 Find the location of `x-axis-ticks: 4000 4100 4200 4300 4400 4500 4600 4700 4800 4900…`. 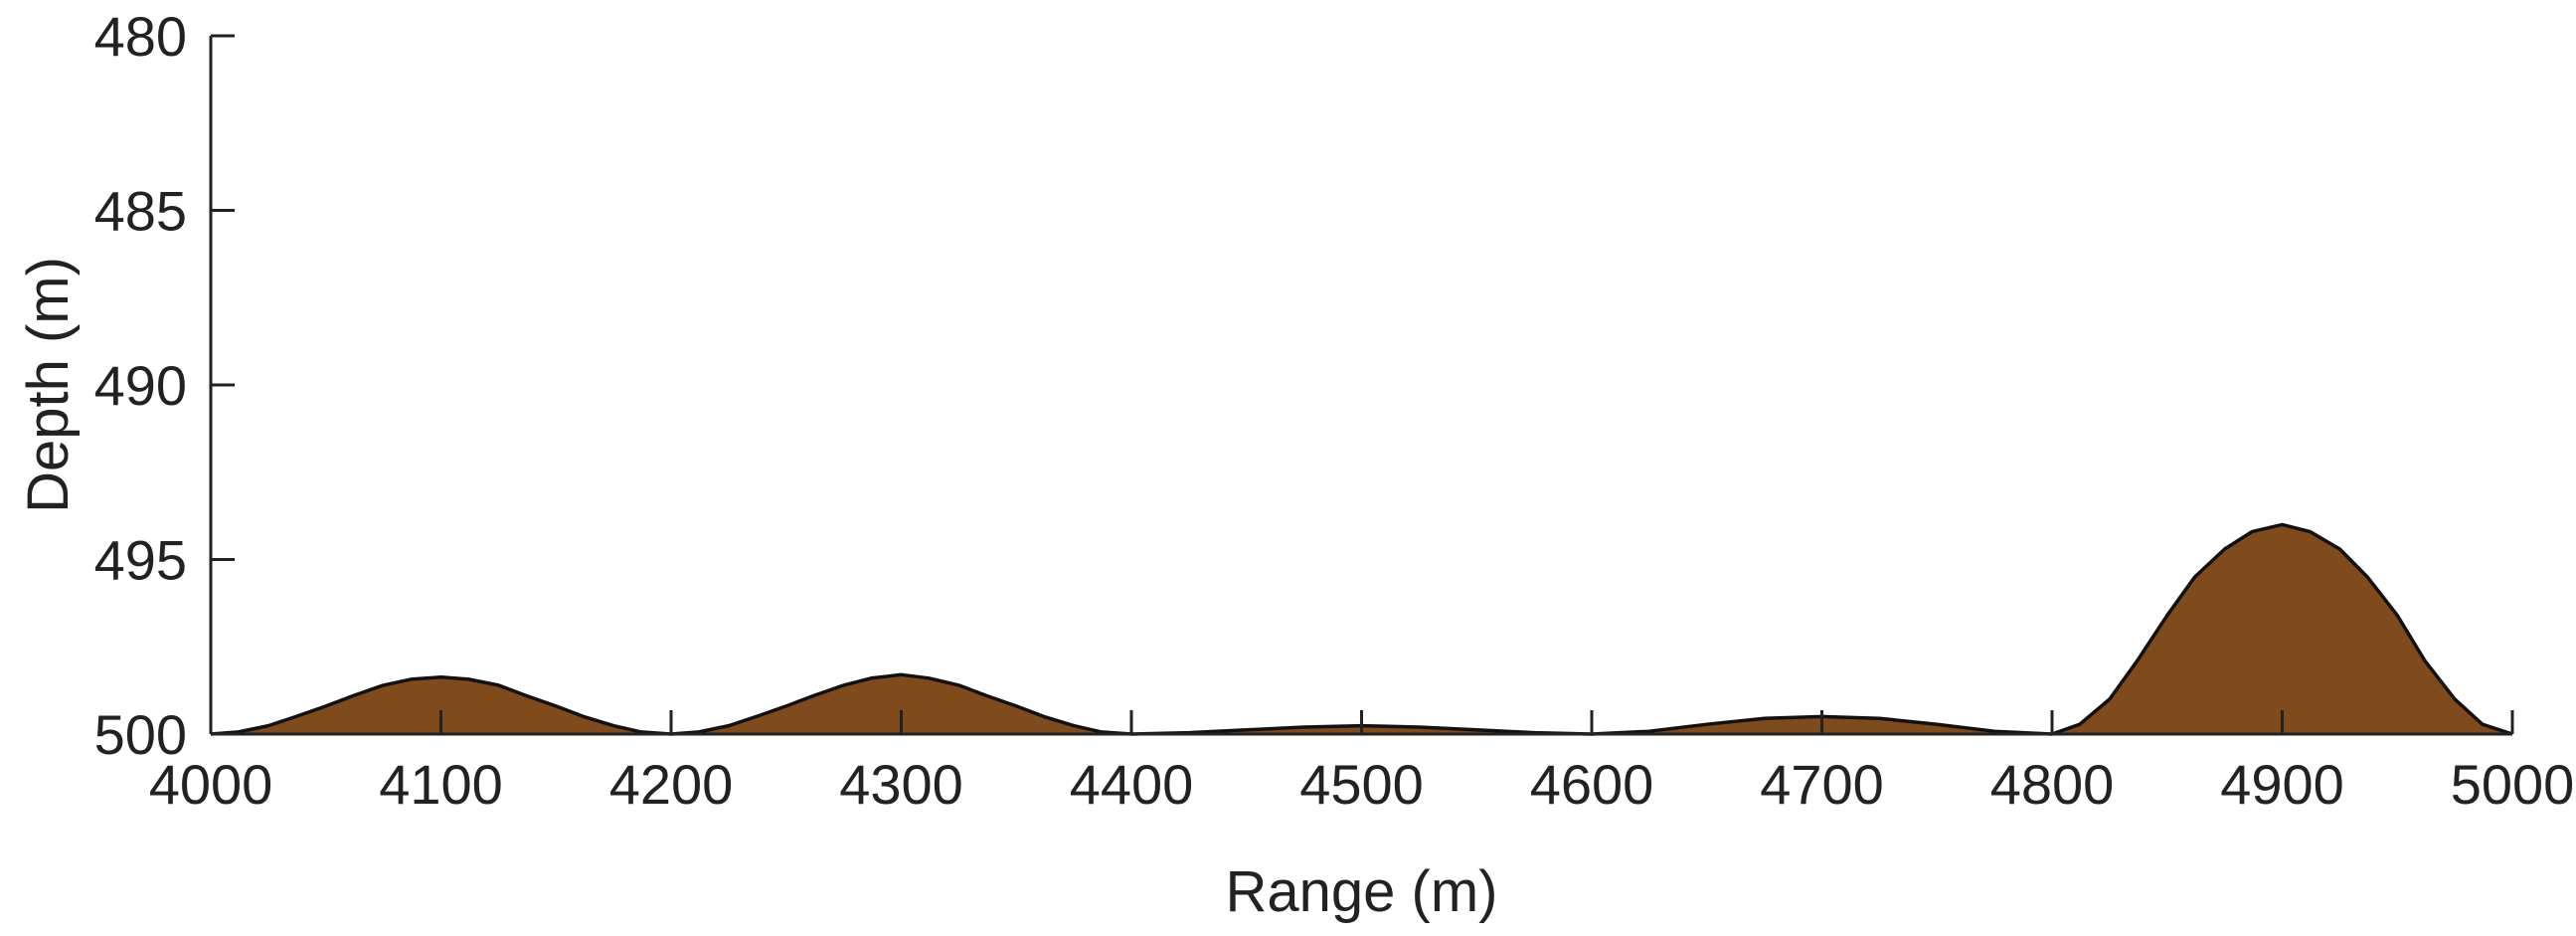

x-axis-ticks: 4000 4100 4200 4300 4400 4500 4600 4700 4800 4900… is located at coordinates (1362, 763).